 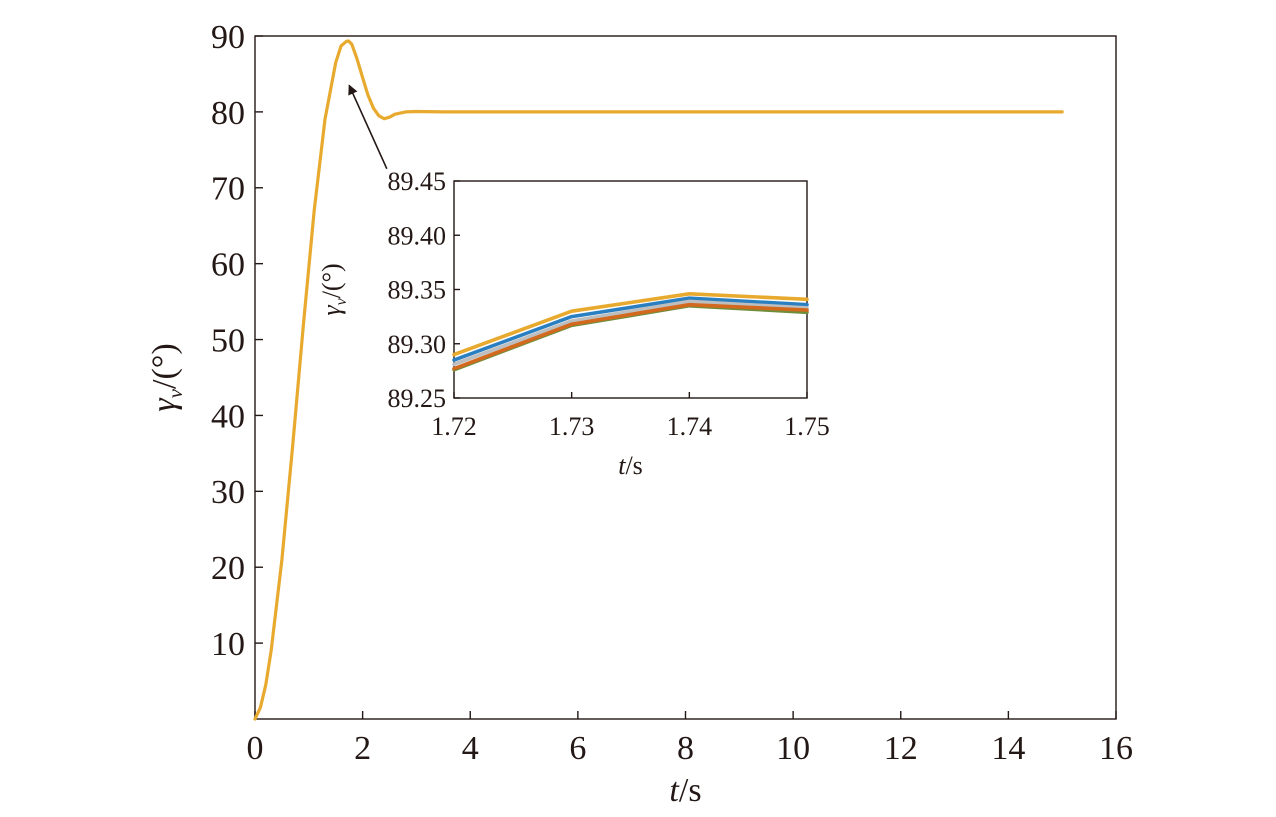 I want to click on inset-x-tick-label: 1.72, so click(x=454, y=426).